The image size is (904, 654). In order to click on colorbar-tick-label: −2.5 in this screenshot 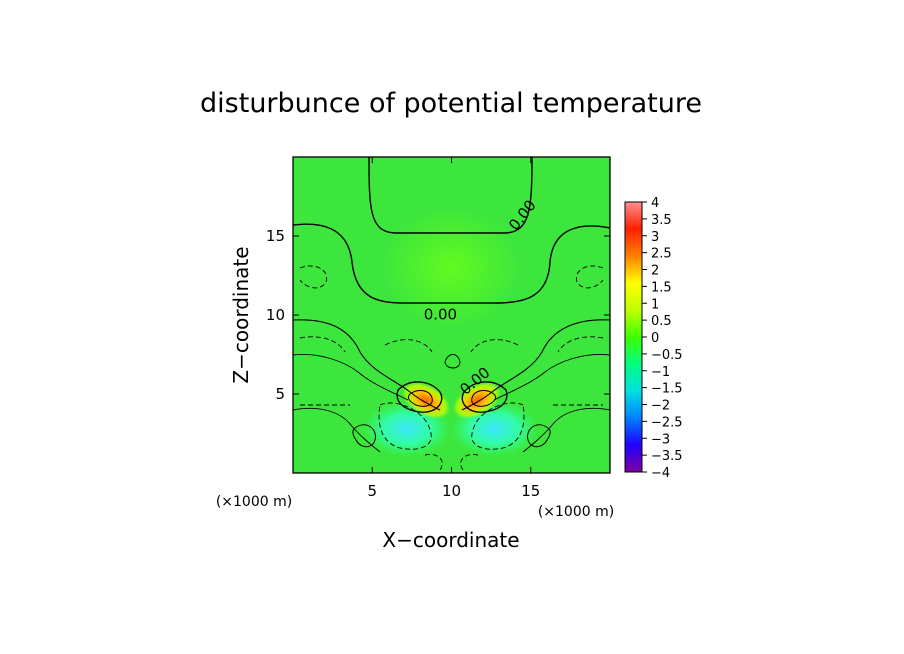, I will do `click(667, 422)`.